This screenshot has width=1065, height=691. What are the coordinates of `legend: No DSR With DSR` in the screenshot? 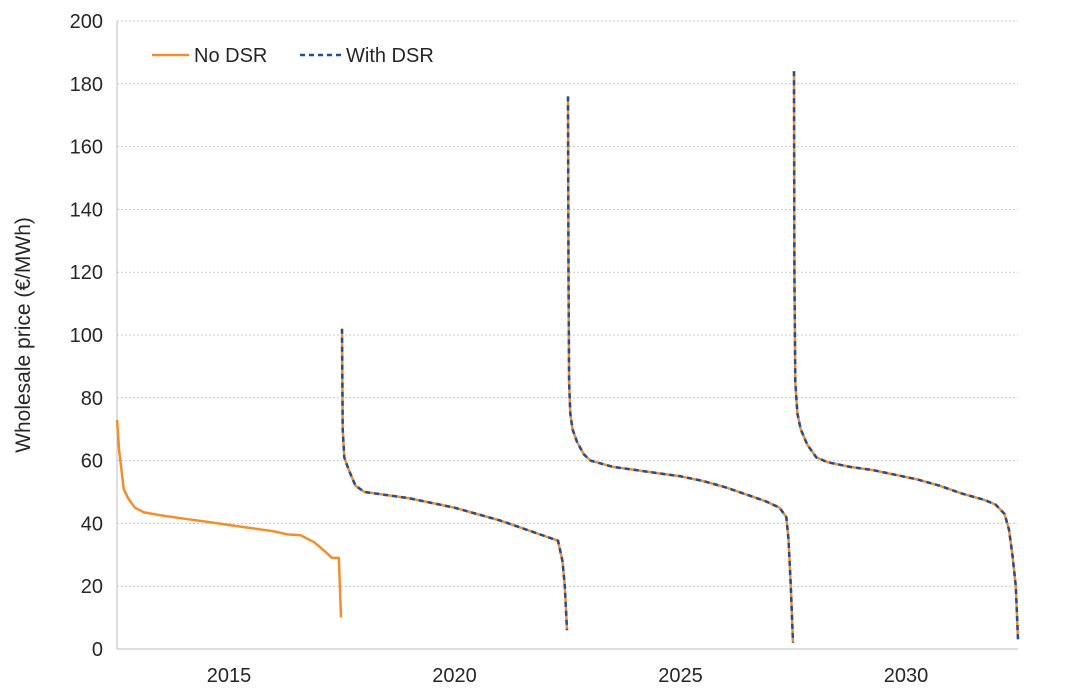 It's located at (293, 56).